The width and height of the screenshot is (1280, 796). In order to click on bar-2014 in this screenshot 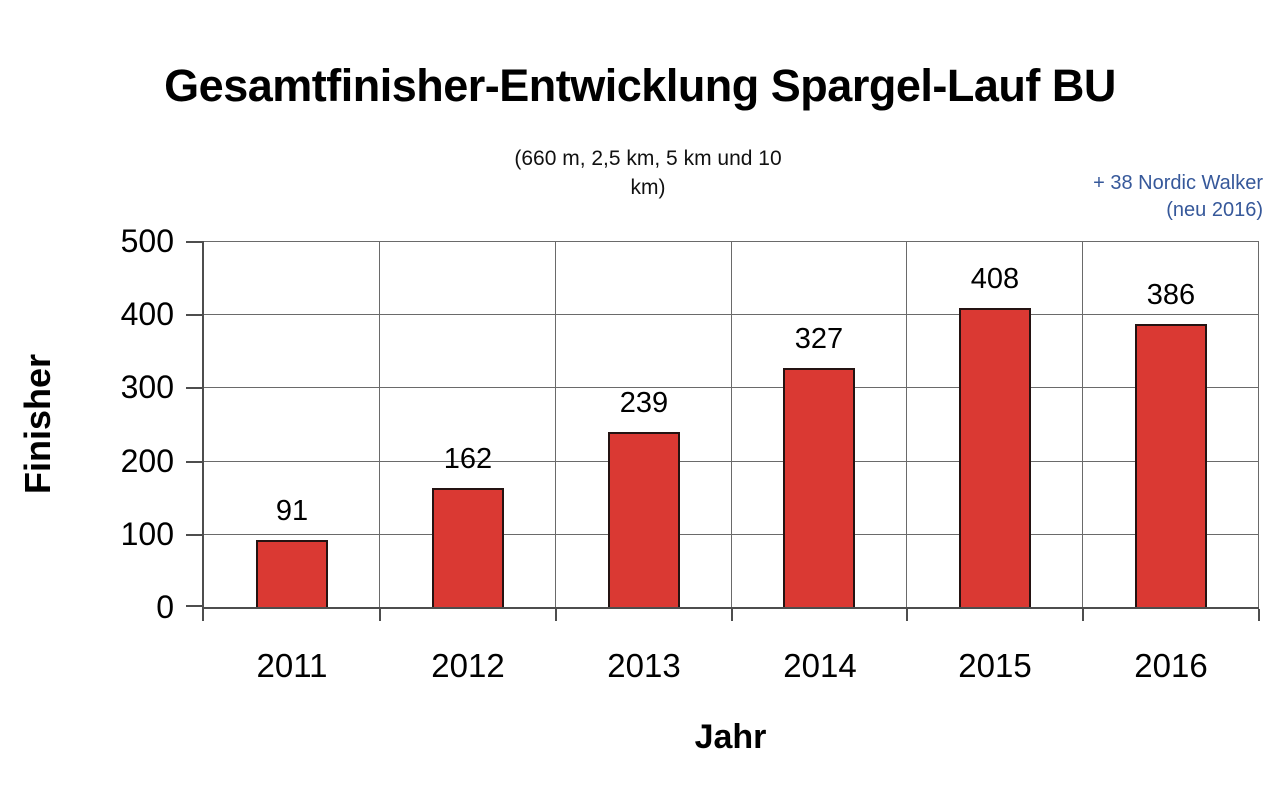, I will do `click(819, 487)`.